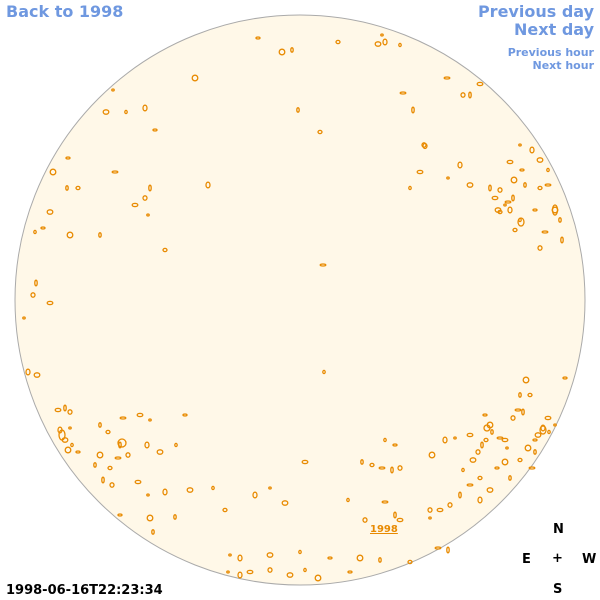 This screenshot has width=600, height=600. Describe the element at coordinates (550, 52) in the screenshot. I see `previous-hour-link: Previous hour` at that location.